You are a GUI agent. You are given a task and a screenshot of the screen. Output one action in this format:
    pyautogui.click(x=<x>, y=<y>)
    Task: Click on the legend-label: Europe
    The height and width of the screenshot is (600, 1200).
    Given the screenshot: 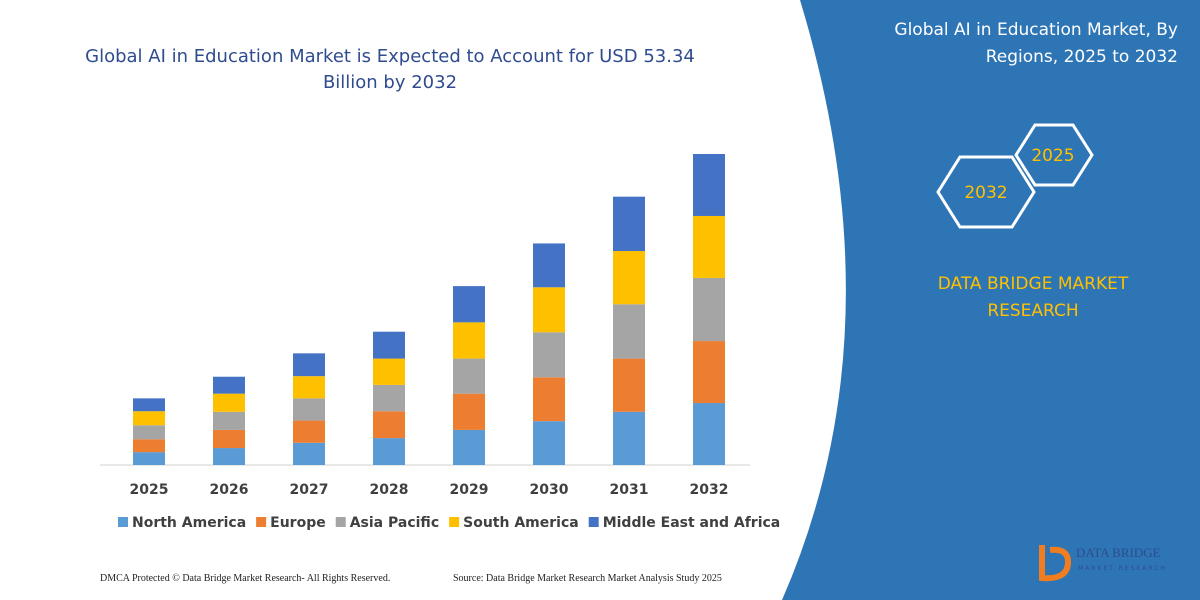 What is the action you would take?
    pyautogui.click(x=298, y=523)
    